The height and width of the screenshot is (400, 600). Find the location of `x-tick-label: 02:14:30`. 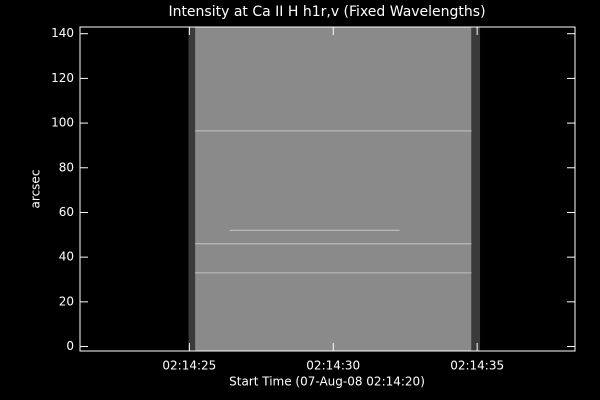

x-tick-label: 02:14:30 is located at coordinates (333, 366).